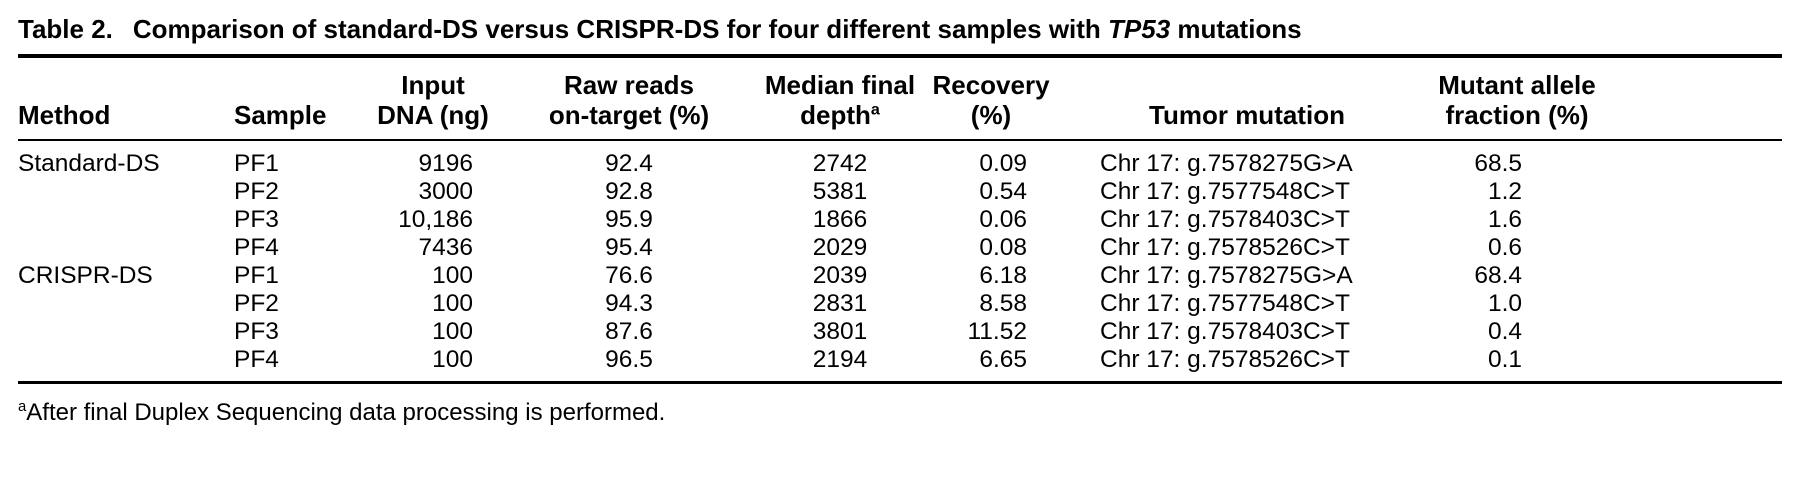 The width and height of the screenshot is (1800, 493). Describe the element at coordinates (1003, 247) in the screenshot. I see `cell-recovery: 0.08` at that location.